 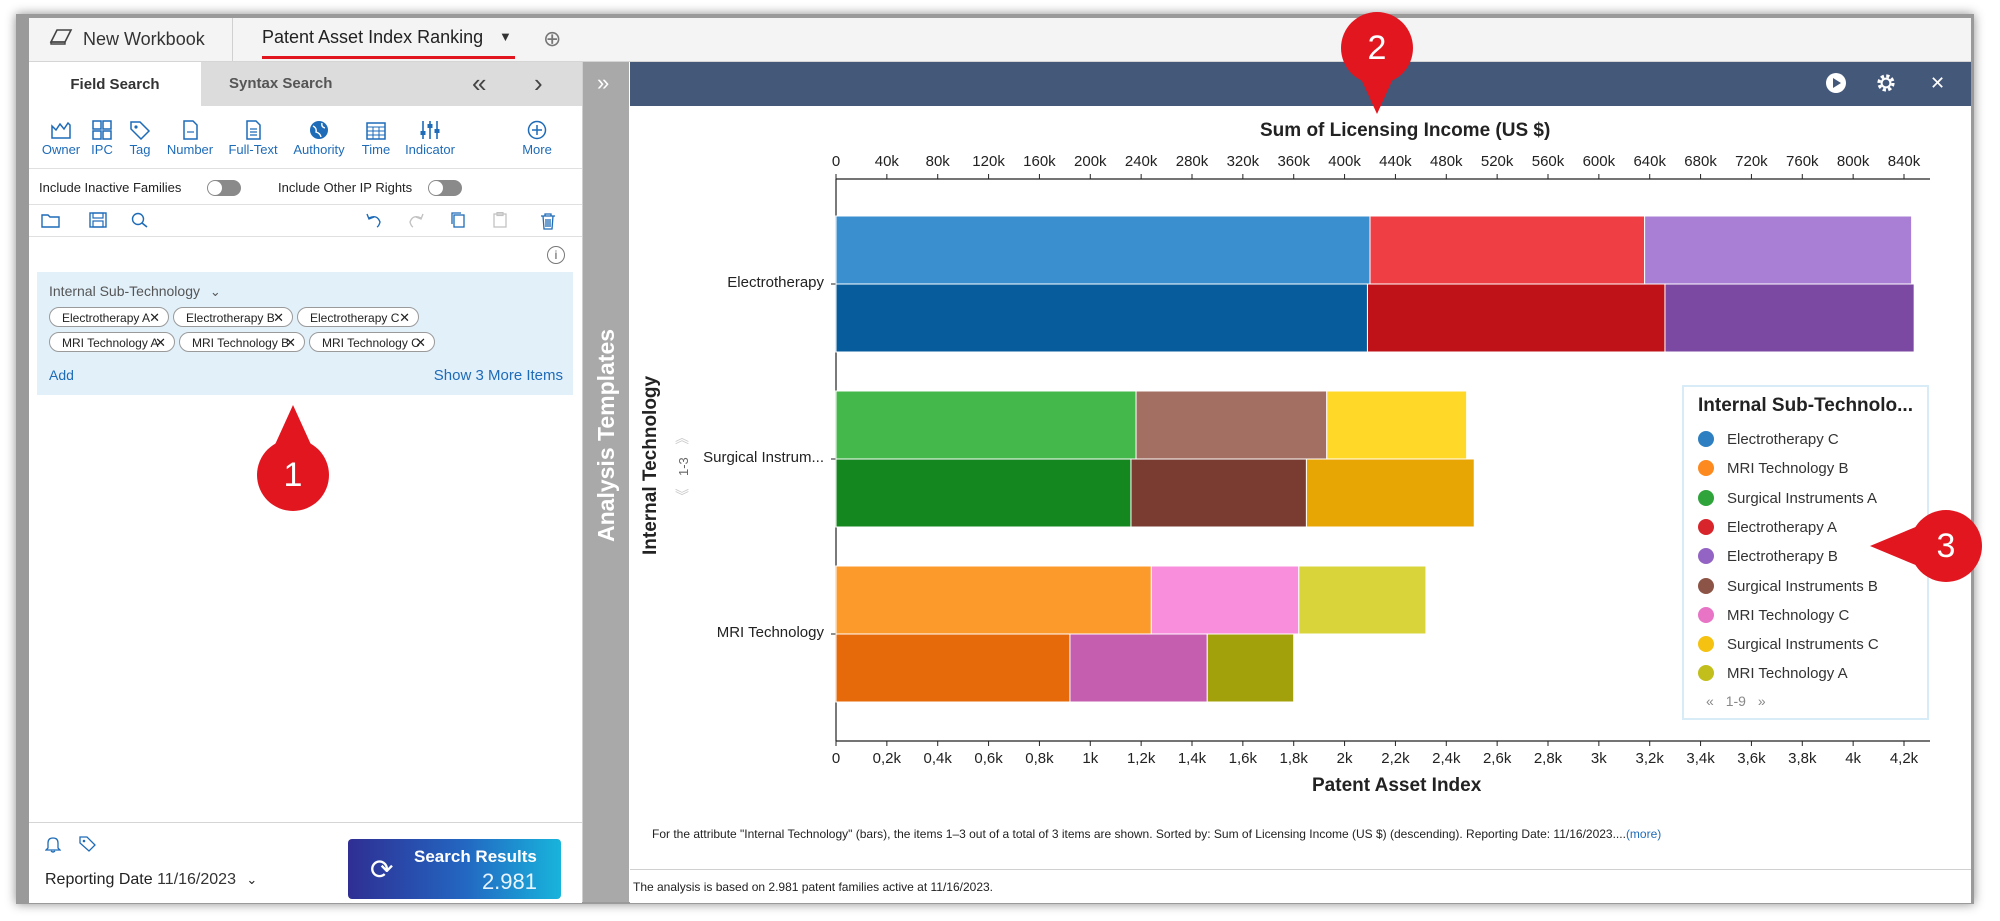 I want to click on filter-chip: MRI Technology C ✕, so click(x=372, y=342).